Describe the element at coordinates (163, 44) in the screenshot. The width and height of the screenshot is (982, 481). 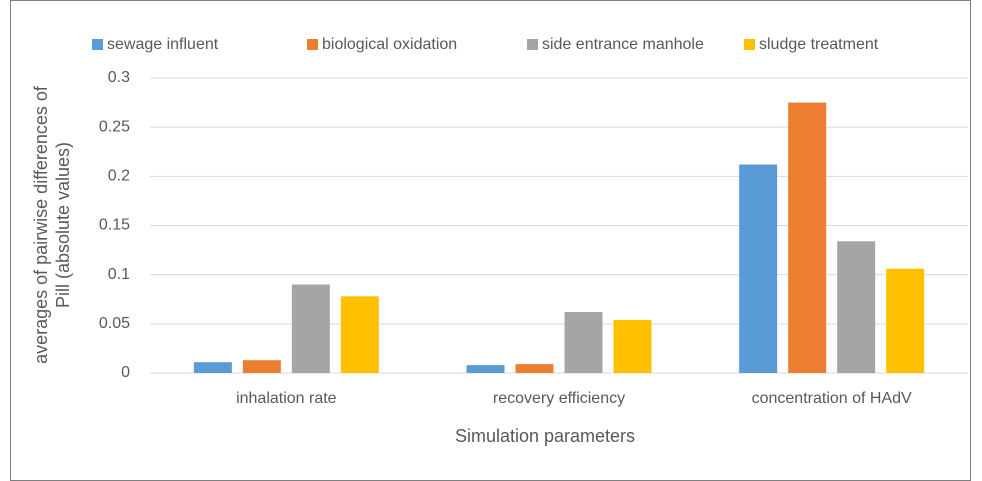
I see `legend-label: sewage influent` at that location.